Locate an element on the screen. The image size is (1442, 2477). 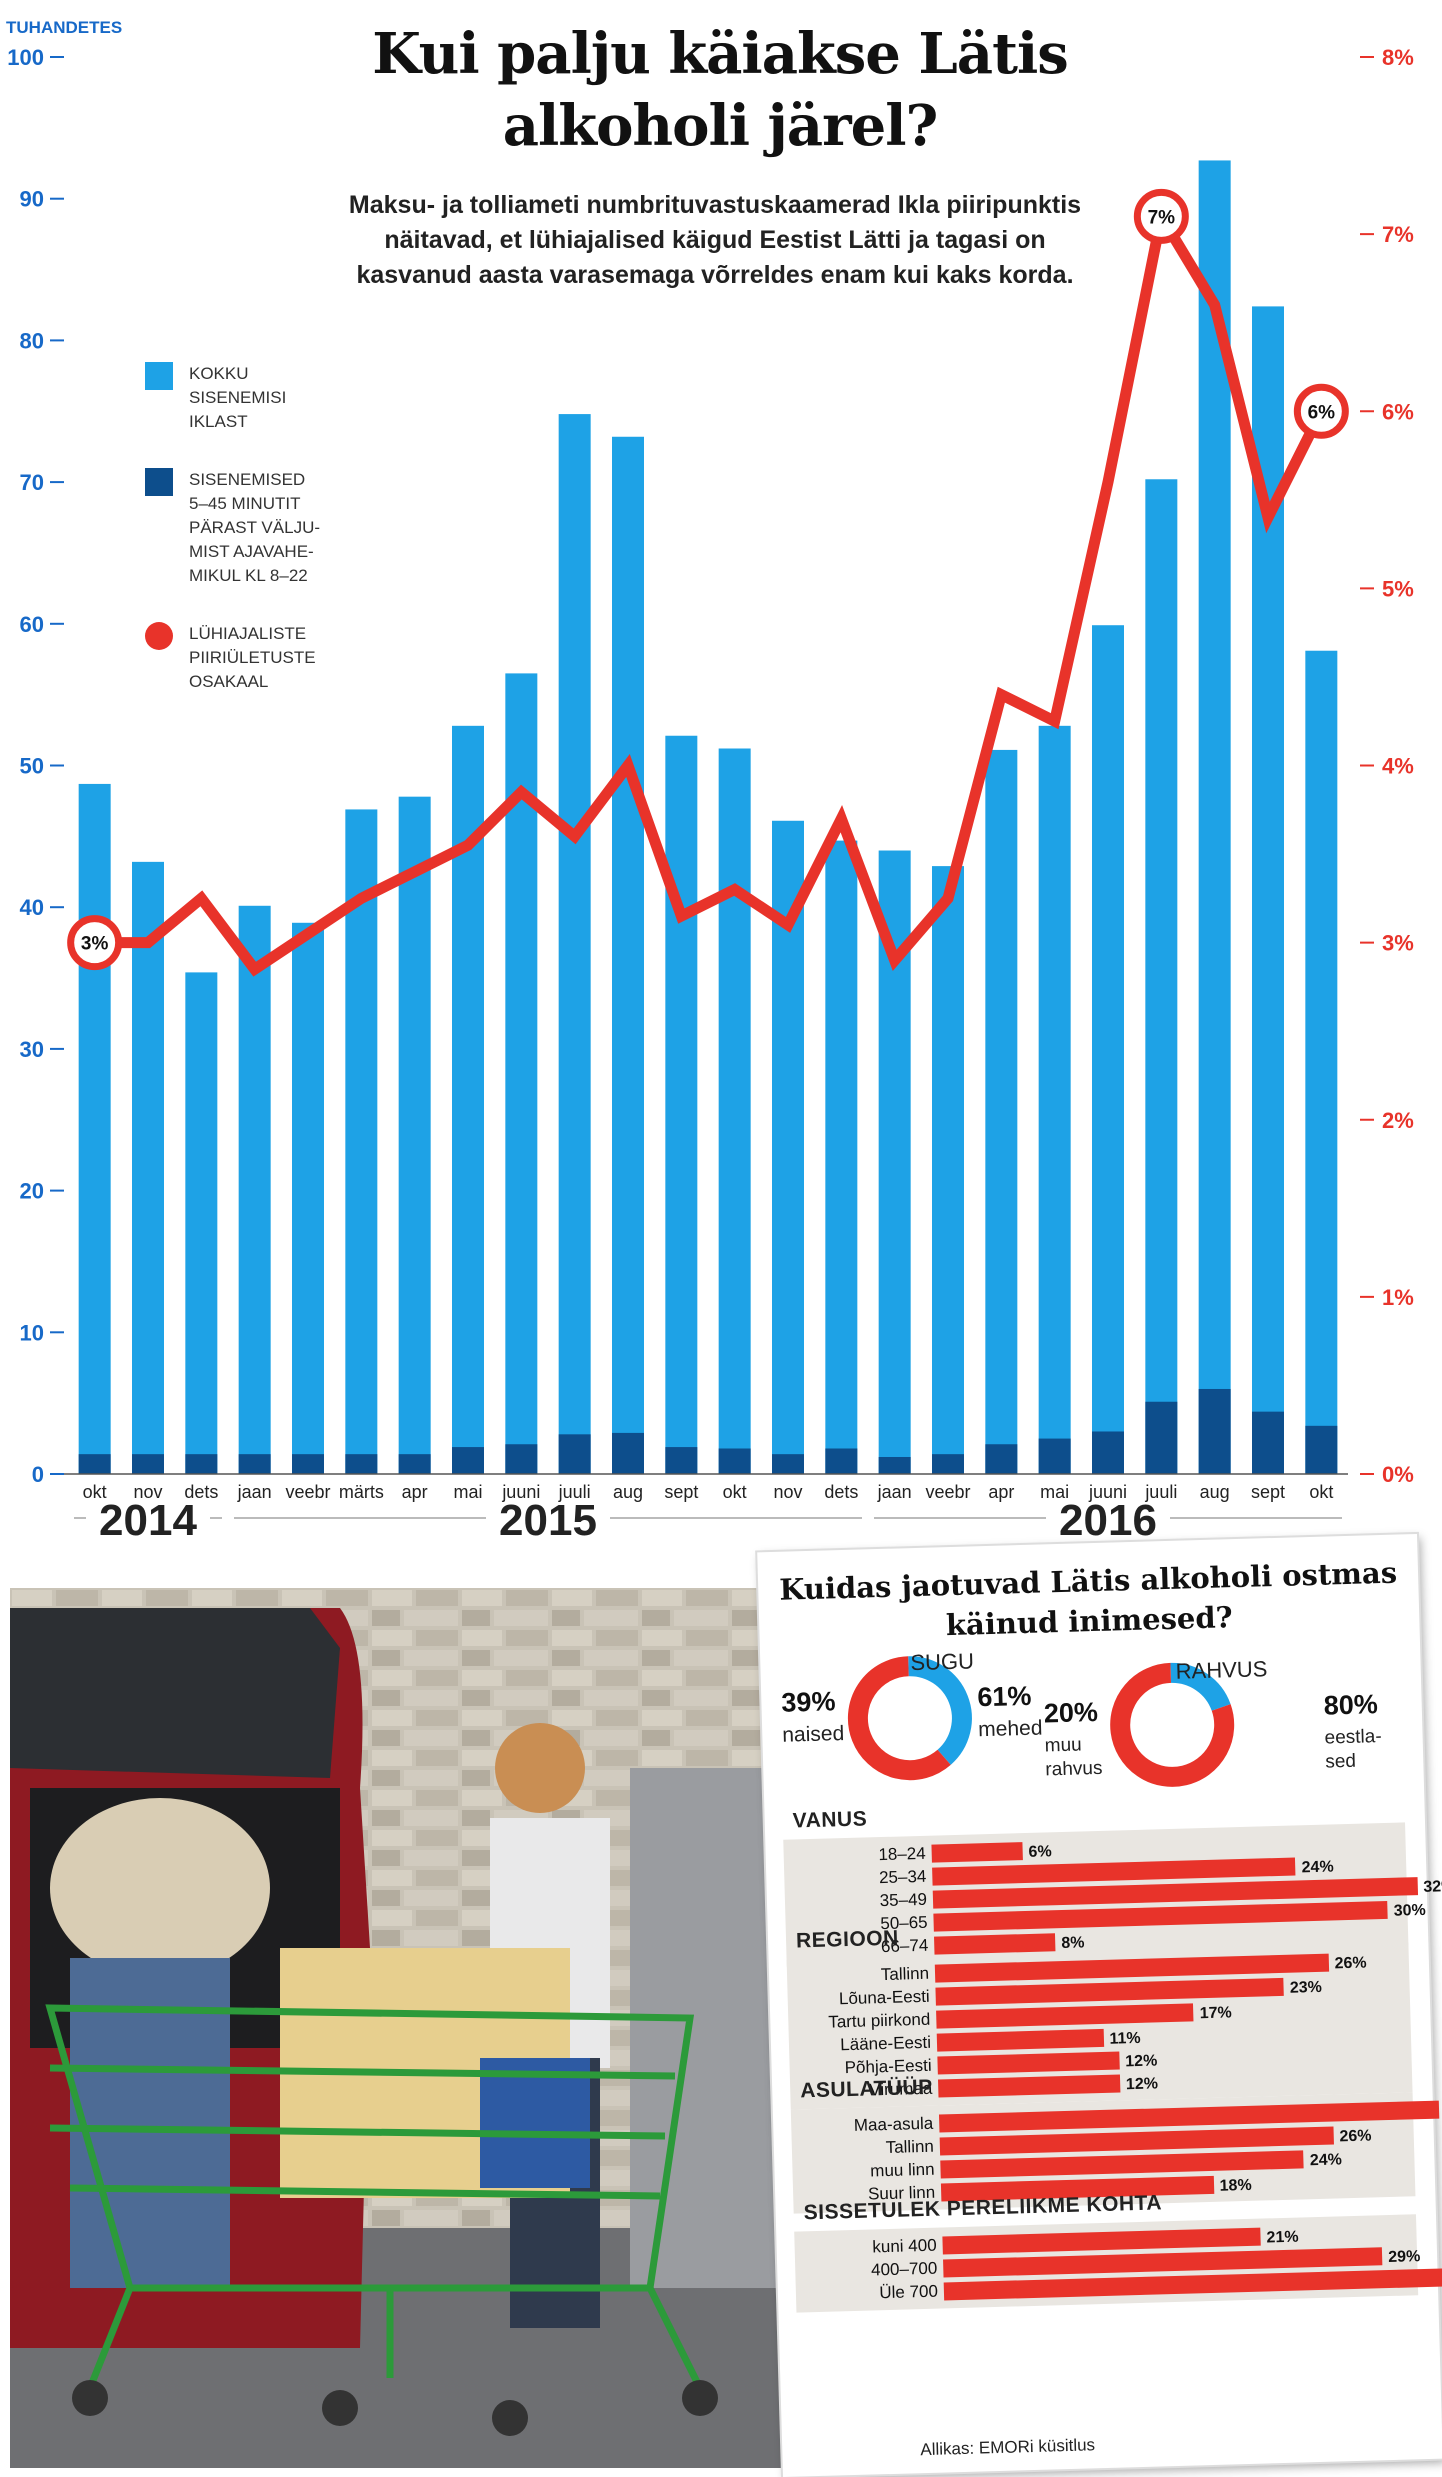
left-tick-label: 10 is located at coordinates (32, 1332).